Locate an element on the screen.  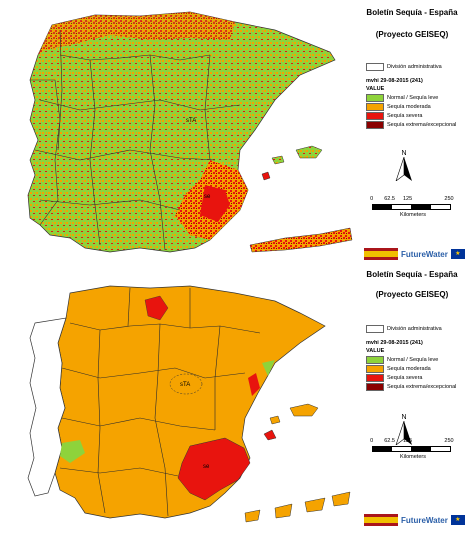
southeast-extreme-core is located at coordinates (215, 203).